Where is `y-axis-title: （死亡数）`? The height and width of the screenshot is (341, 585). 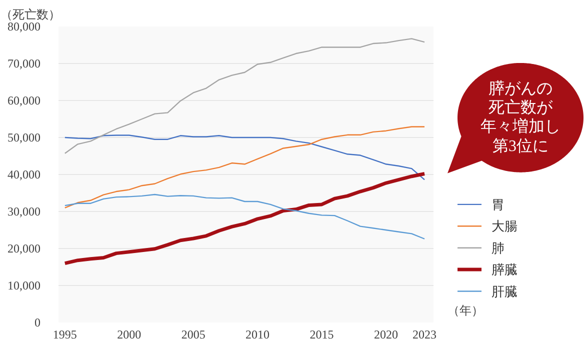
y-axis-title: （死亡数） is located at coordinates (30, 15).